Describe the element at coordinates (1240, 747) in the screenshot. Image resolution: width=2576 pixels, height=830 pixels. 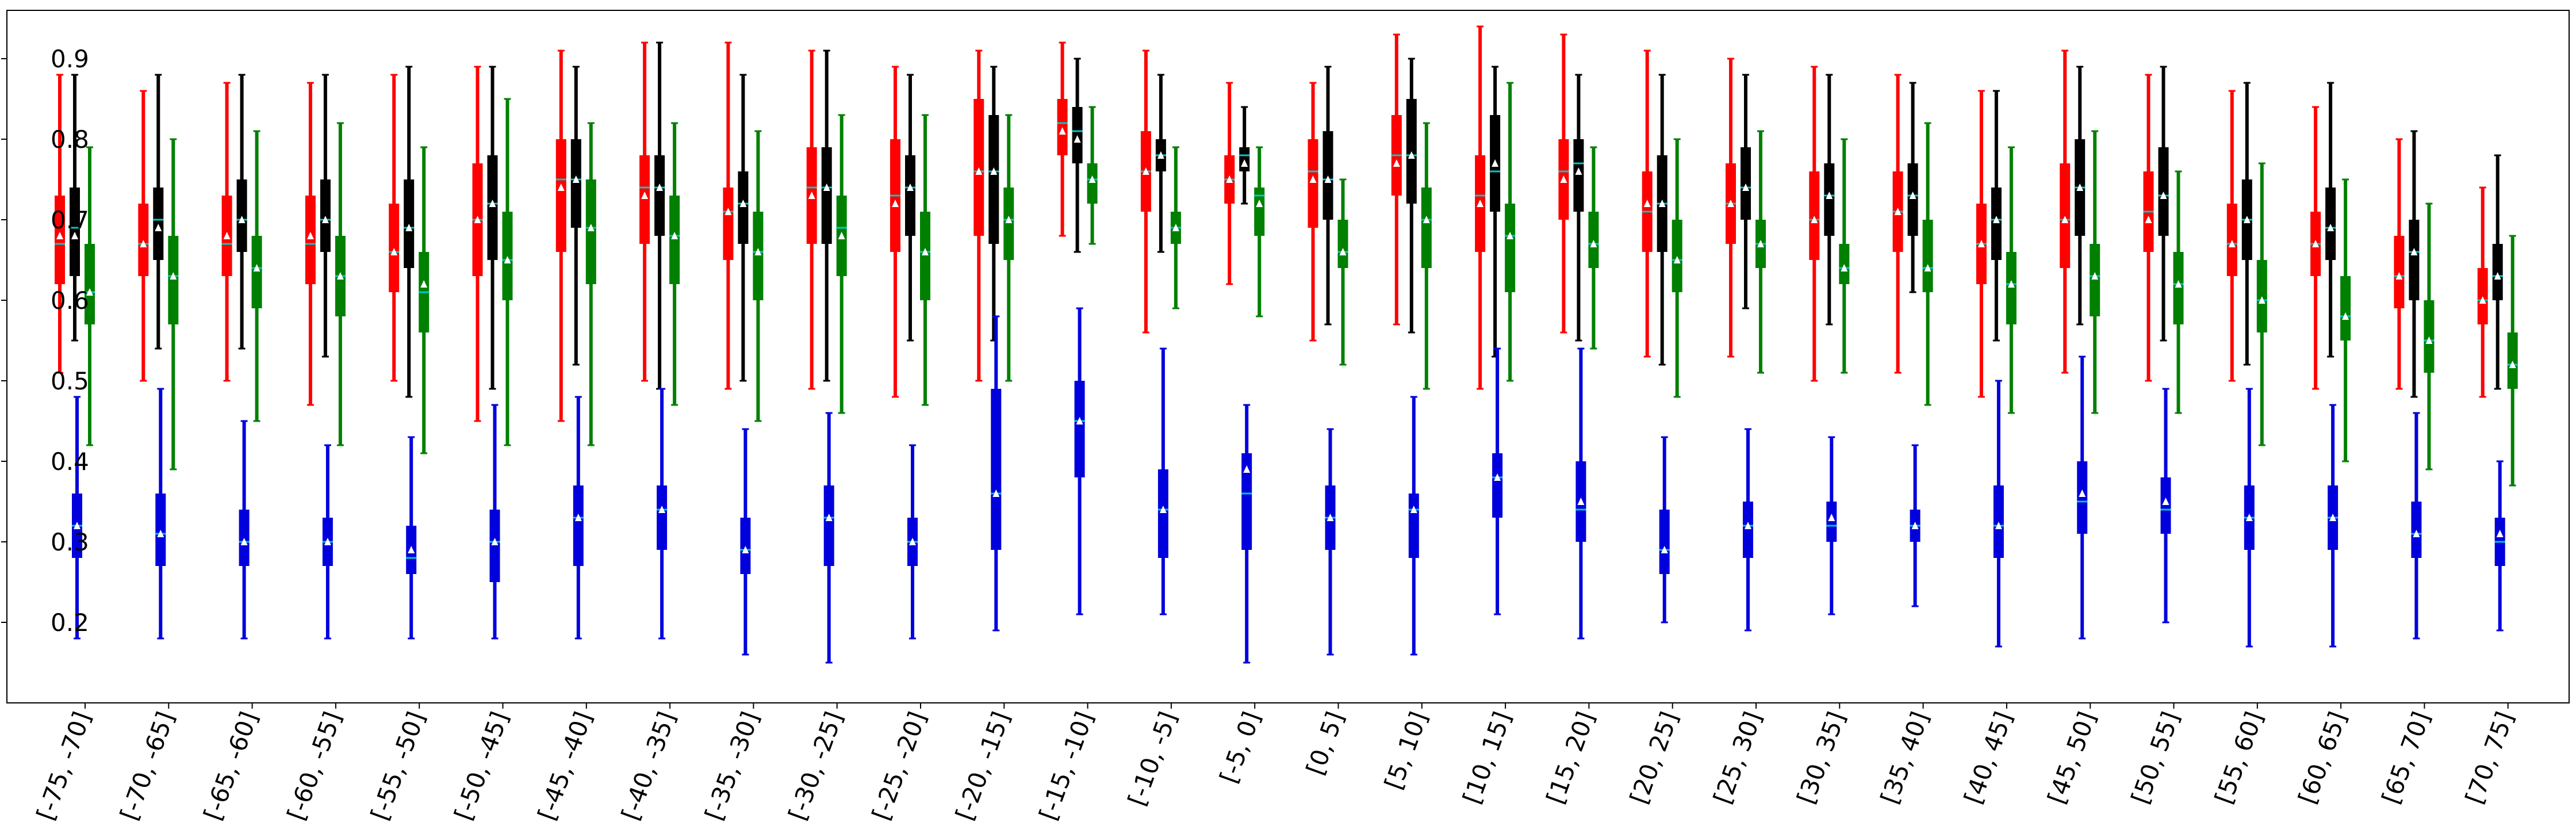
I see `x-tick-label: [-5, 0]` at that location.